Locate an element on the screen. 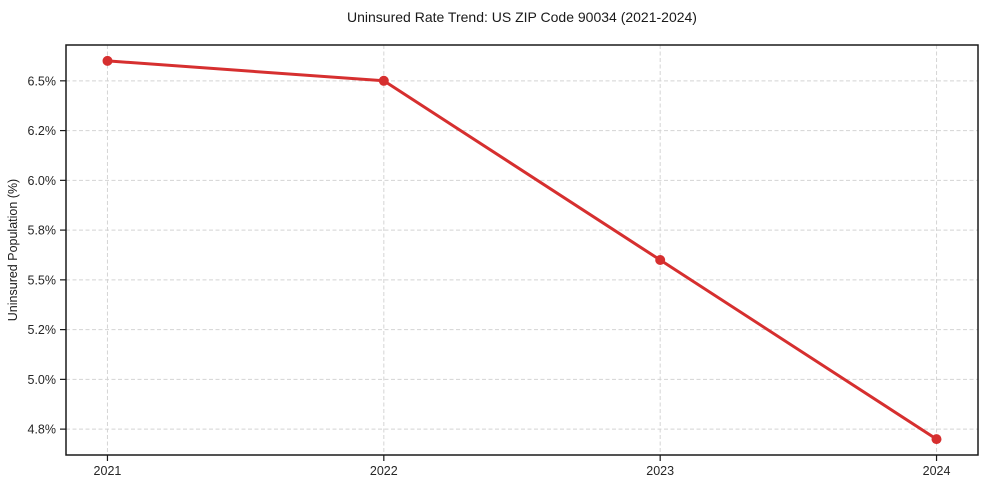 Image resolution: width=989 pixels, height=490 pixels. x-tick-label: 2024 is located at coordinates (937, 471).